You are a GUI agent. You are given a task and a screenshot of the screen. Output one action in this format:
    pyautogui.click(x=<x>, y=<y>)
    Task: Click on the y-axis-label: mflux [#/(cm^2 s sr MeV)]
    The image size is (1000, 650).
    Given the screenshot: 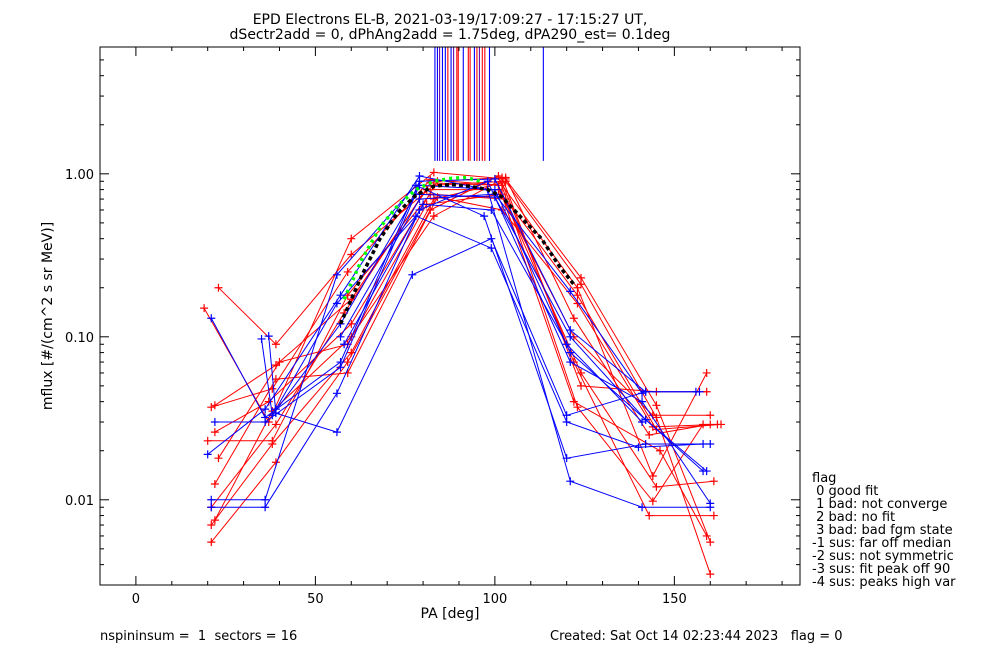 What is the action you would take?
    pyautogui.click(x=48, y=316)
    